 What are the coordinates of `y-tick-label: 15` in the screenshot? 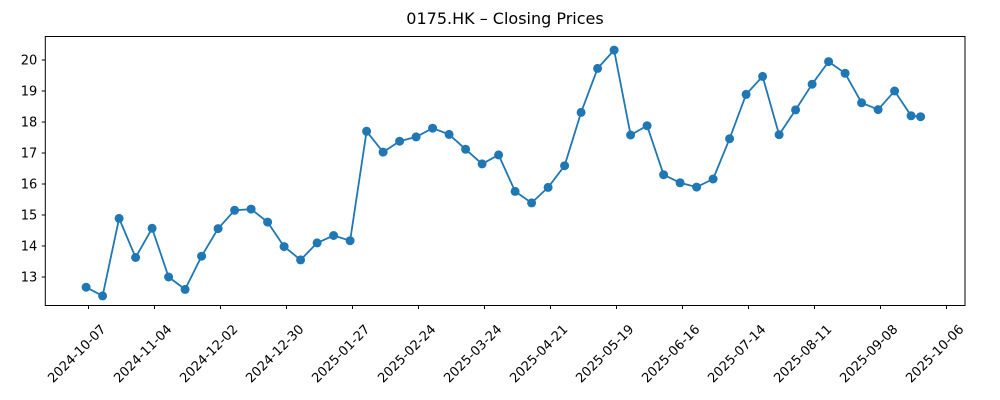 It's located at (29, 216).